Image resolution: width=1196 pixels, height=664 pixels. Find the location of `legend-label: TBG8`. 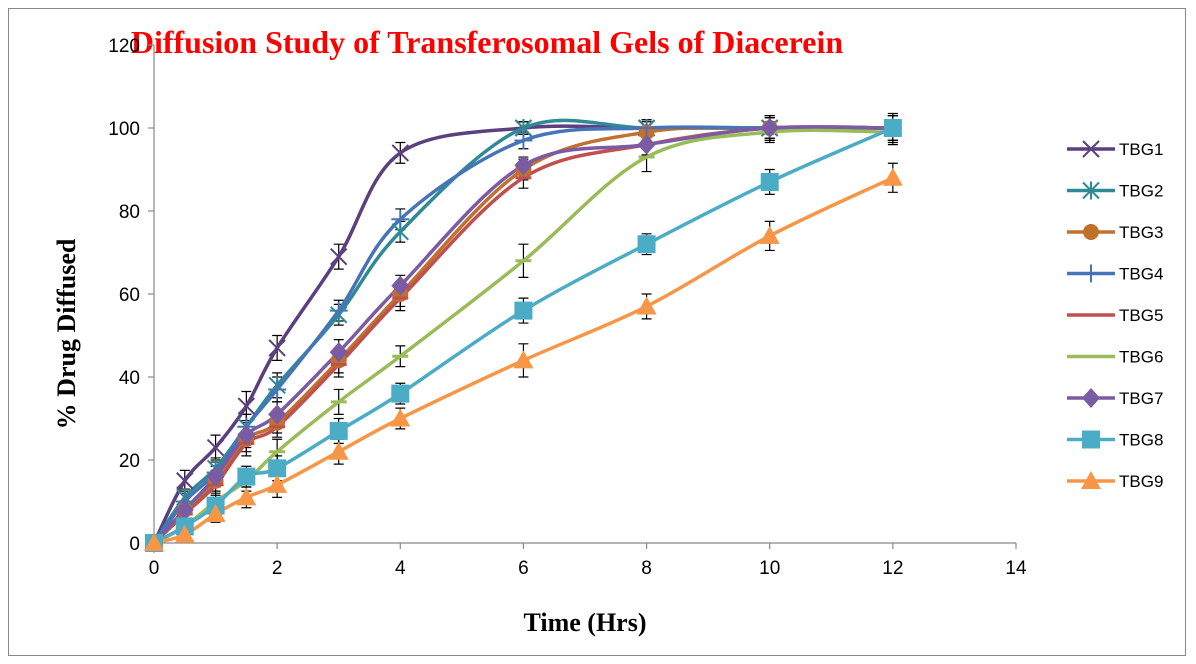

legend-label: TBG8 is located at coordinates (1141, 440).